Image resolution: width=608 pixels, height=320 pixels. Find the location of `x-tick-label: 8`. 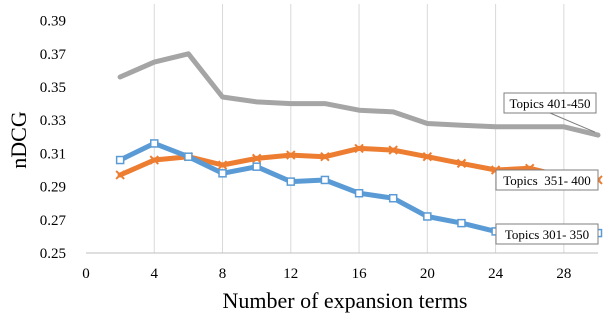

x-tick-label: 8 is located at coordinates (223, 274).